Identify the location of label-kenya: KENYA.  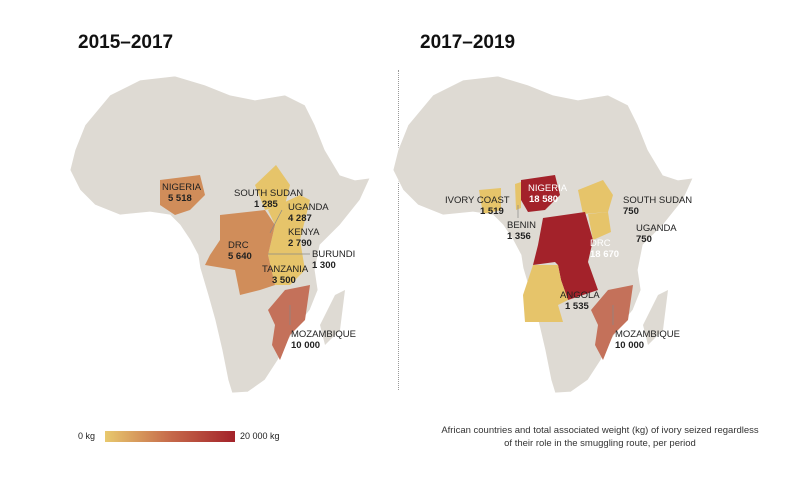
(304, 232).